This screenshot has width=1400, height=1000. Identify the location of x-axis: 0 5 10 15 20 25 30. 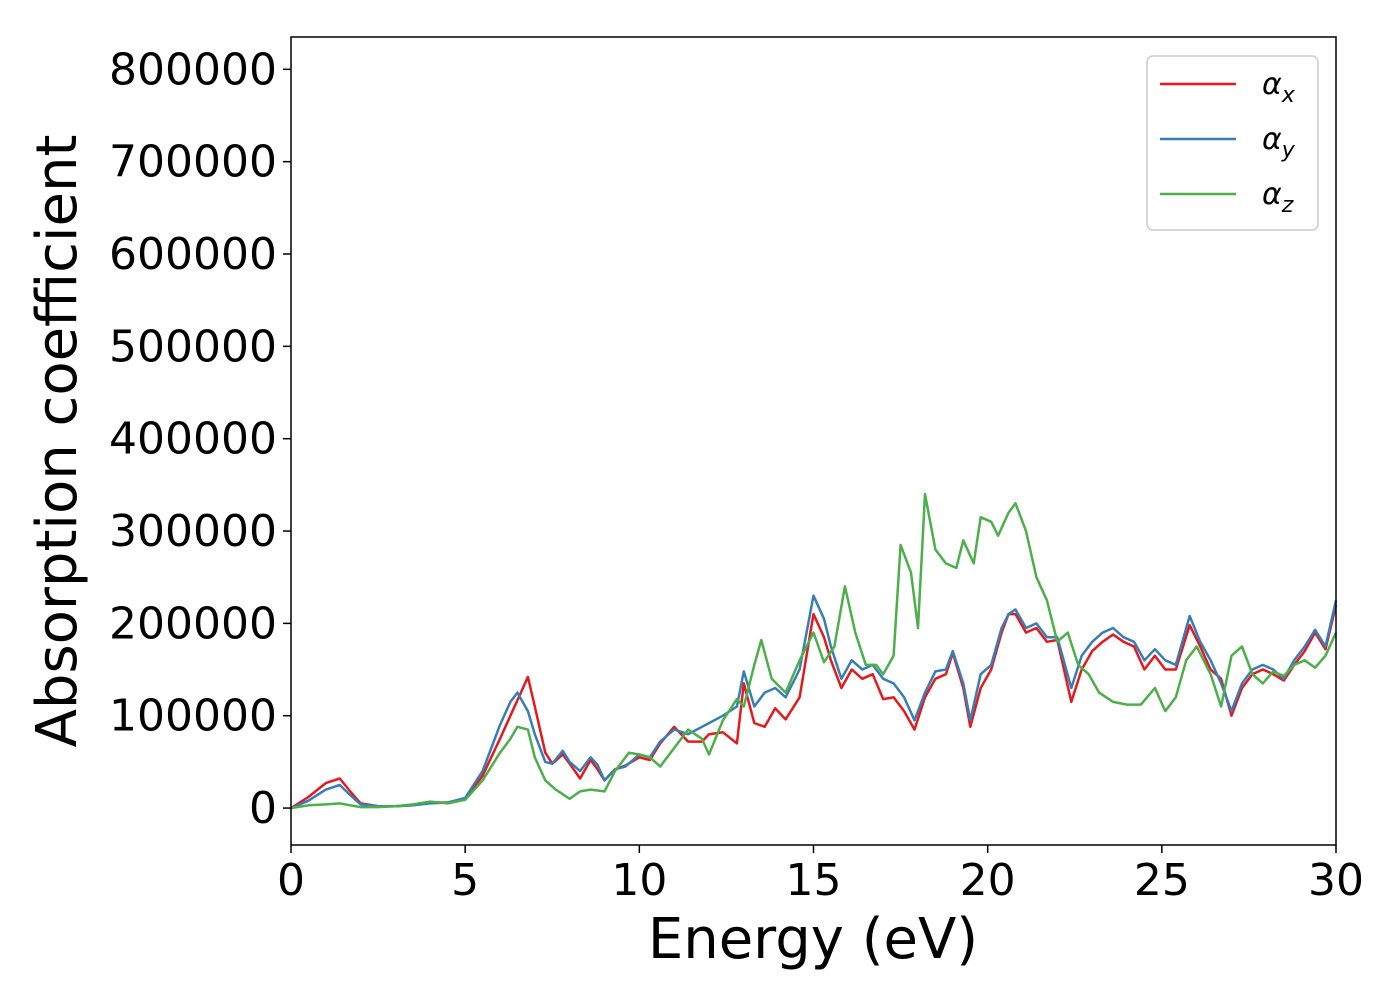
(820, 875).